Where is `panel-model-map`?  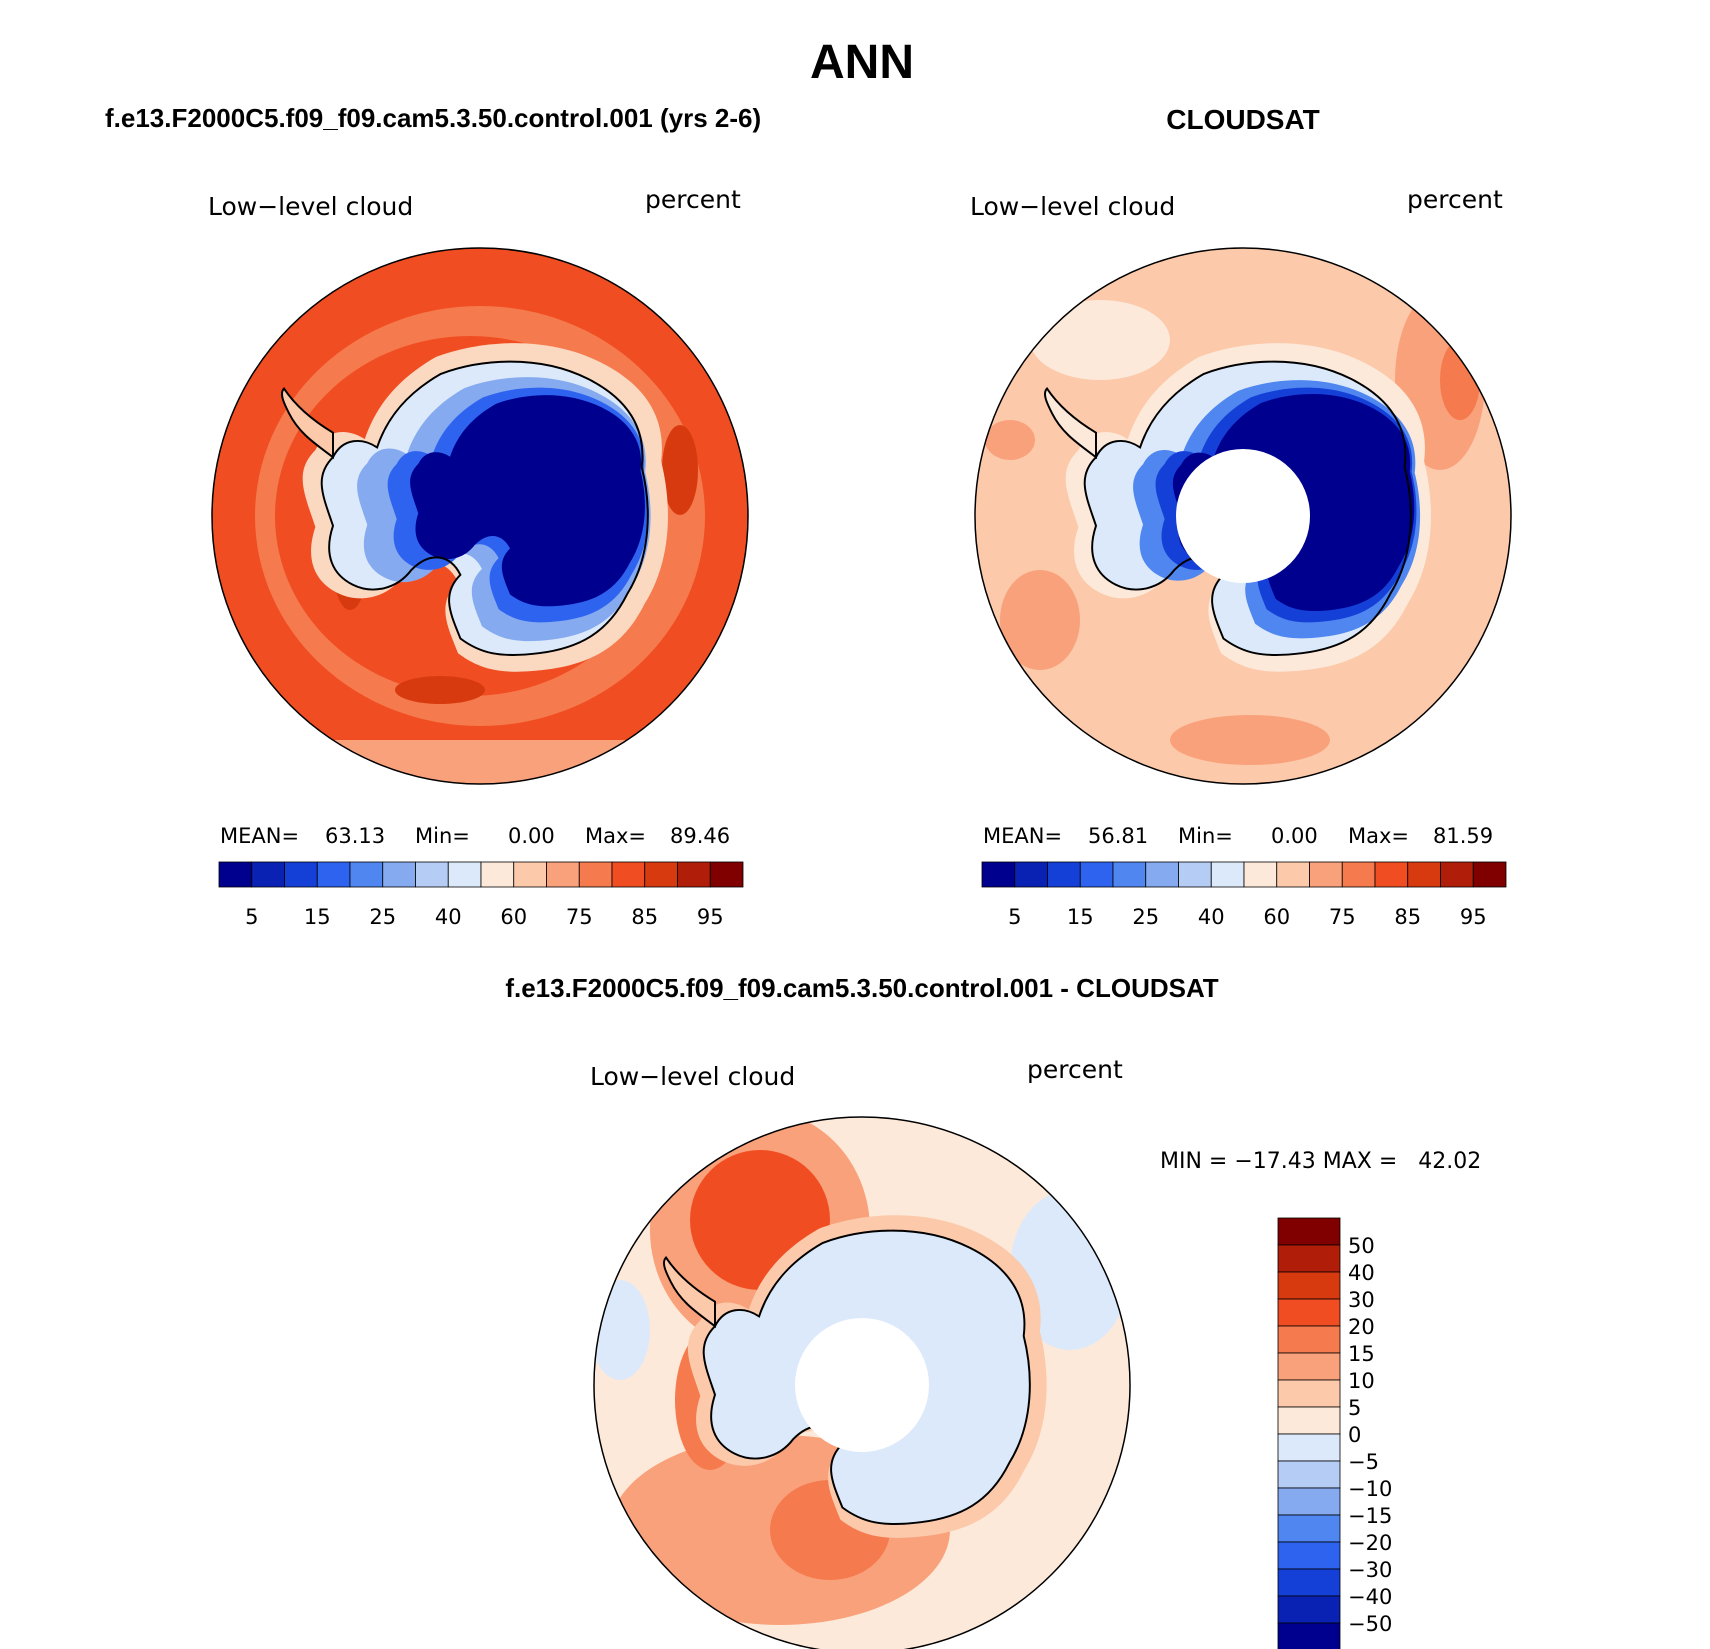 panel-model-map is located at coordinates (480, 516).